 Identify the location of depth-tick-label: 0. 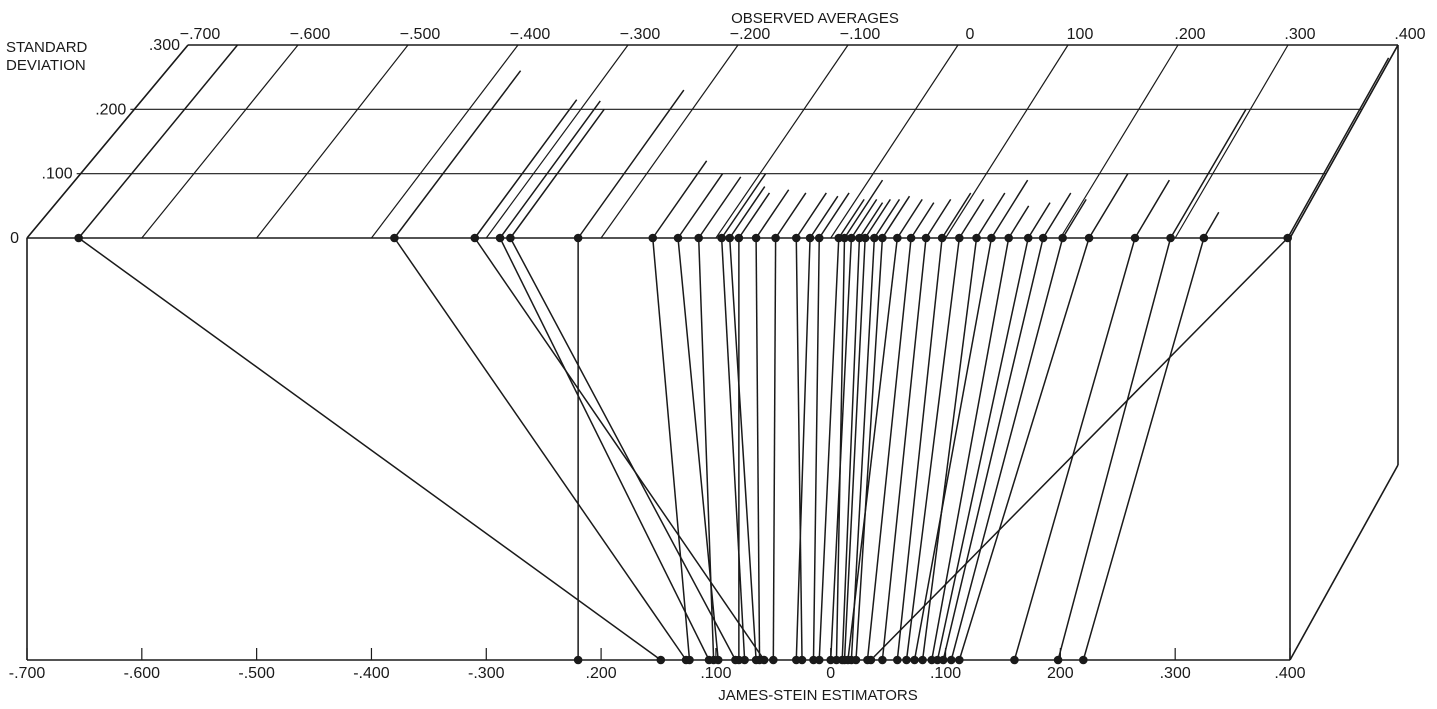
(14, 238).